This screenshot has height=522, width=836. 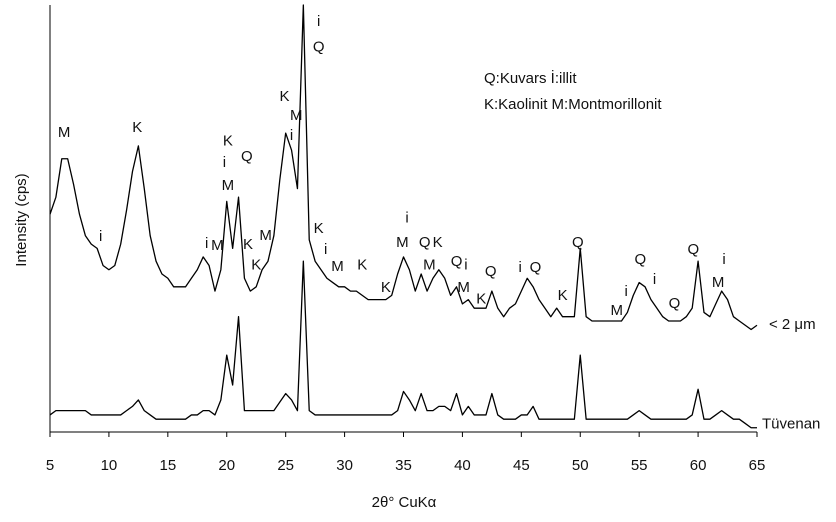 What do you see at coordinates (757, 465) in the screenshot?
I see `x-tick-label: 65` at bounding box center [757, 465].